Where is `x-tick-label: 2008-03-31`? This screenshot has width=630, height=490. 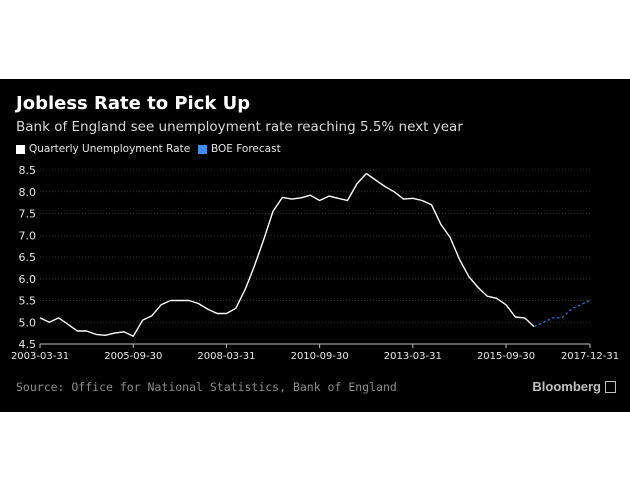
x-tick-label: 2008-03-31 is located at coordinates (226, 356).